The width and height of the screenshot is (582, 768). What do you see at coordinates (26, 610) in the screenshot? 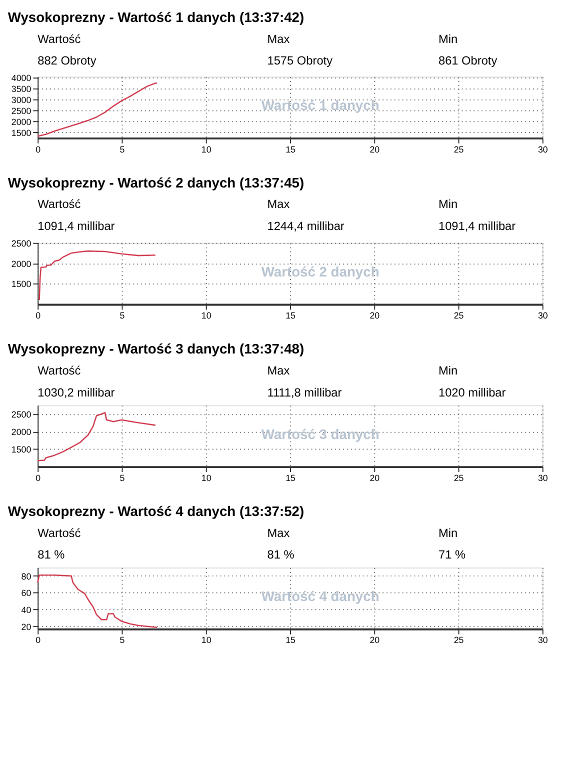
I see `y-tick-label: 40` at bounding box center [26, 610].